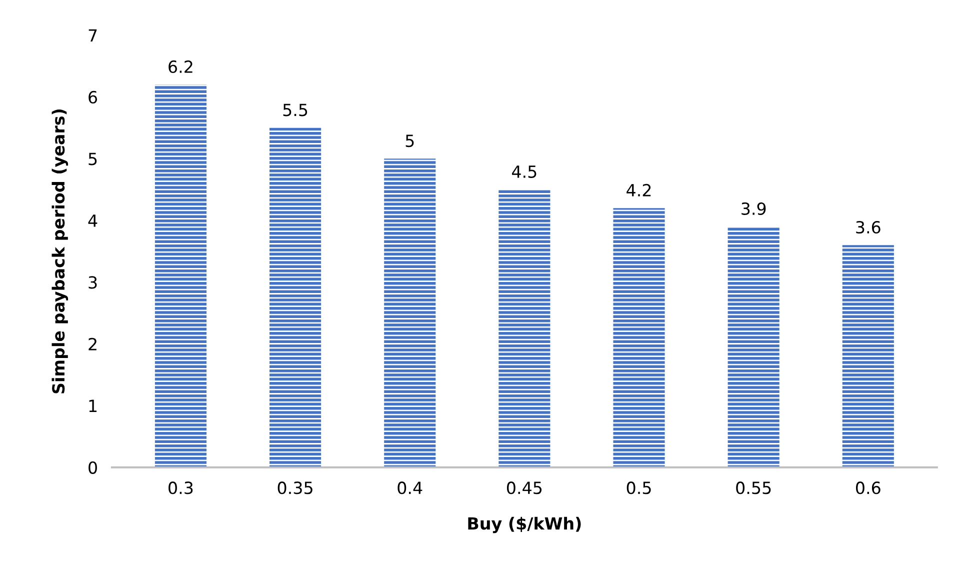  Describe the element at coordinates (93, 220) in the screenshot. I see `y-tick-label: 4` at that location.